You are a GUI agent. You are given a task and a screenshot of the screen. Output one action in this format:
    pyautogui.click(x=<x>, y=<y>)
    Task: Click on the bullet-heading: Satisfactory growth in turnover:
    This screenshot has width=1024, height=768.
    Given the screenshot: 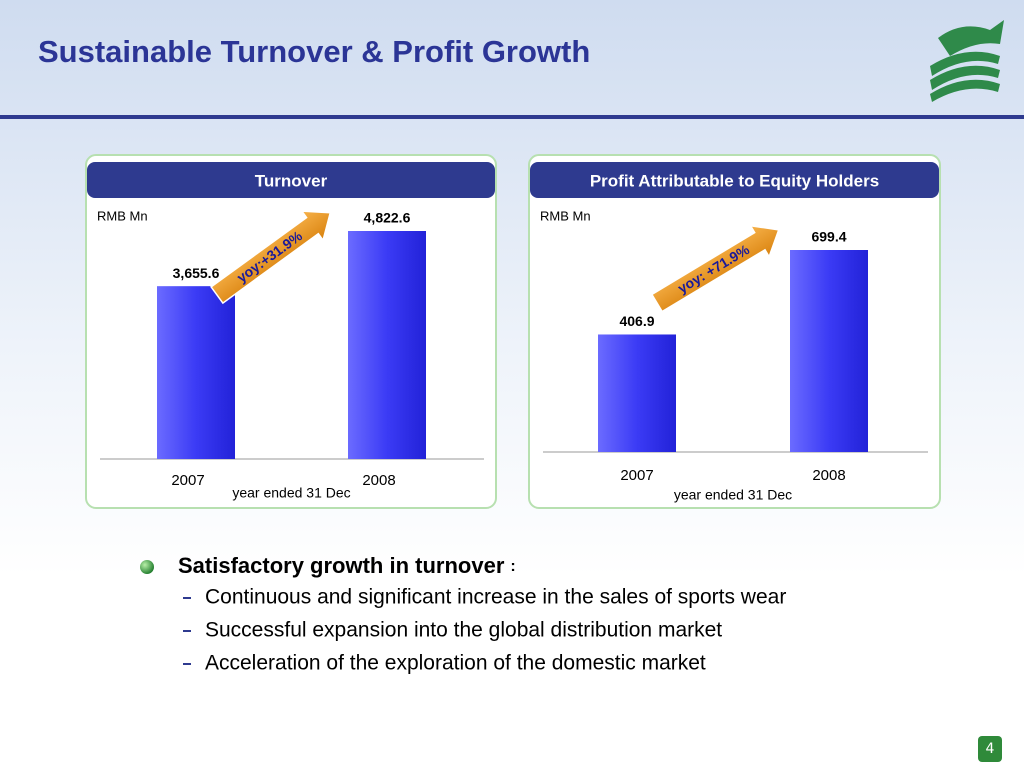 What is the action you would take?
    pyautogui.click(x=347, y=565)
    